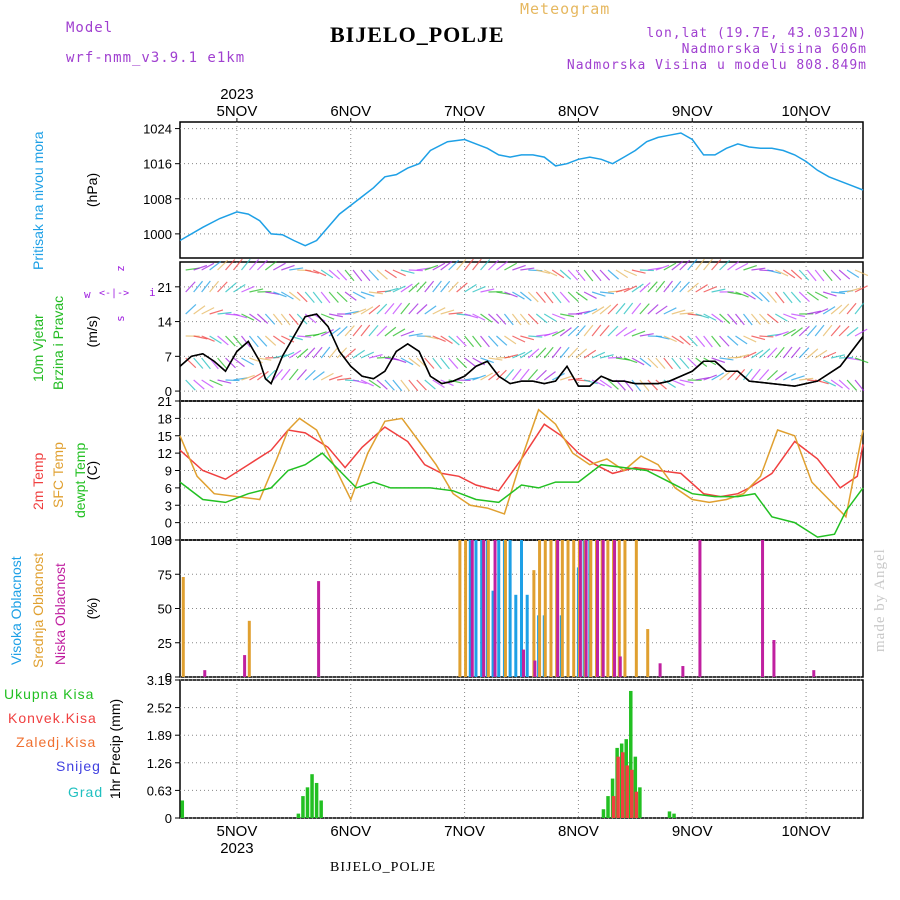 This screenshot has height=900, width=900. Describe the element at coordinates (464, 831) in the screenshot. I see `bottom-day-label: 7NOV` at that location.